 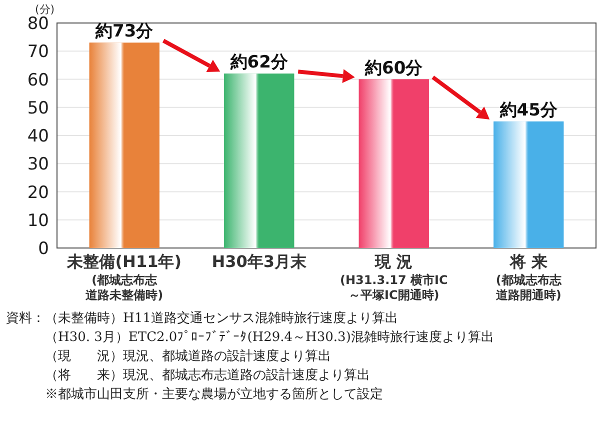 I want to click on y-tick-label: 60, so click(x=38, y=80).